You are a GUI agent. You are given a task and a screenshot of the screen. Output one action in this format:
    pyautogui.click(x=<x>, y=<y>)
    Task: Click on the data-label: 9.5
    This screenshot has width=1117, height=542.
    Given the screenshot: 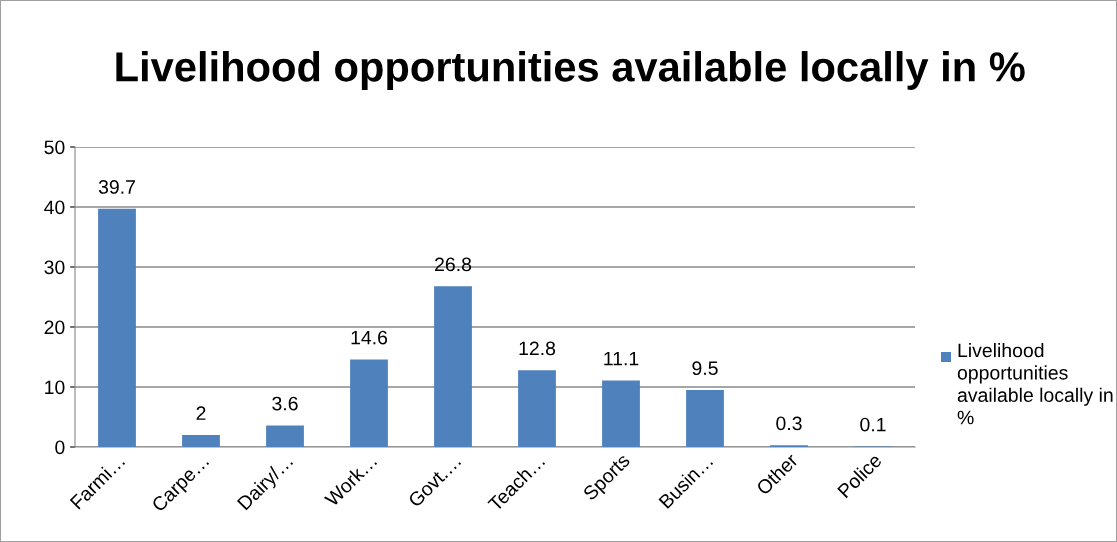 What is the action you would take?
    pyautogui.click(x=705, y=368)
    